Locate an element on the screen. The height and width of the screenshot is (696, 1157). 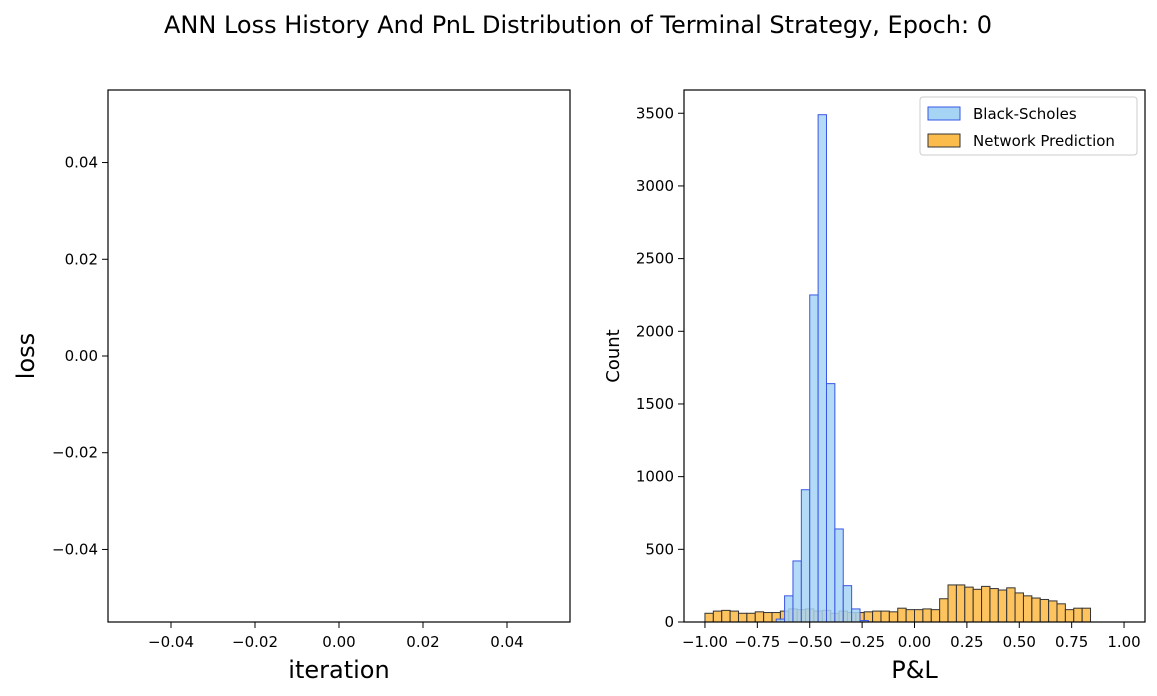
y-tick-label: 1500 is located at coordinates (655, 404).